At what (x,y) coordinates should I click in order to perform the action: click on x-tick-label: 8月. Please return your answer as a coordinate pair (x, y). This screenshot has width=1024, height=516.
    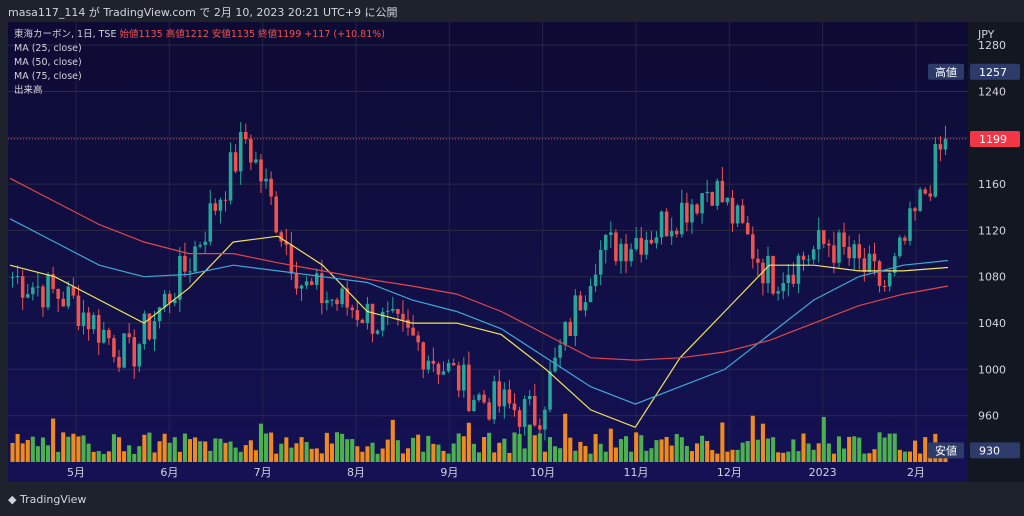
    Looking at the image, I should click on (356, 472).